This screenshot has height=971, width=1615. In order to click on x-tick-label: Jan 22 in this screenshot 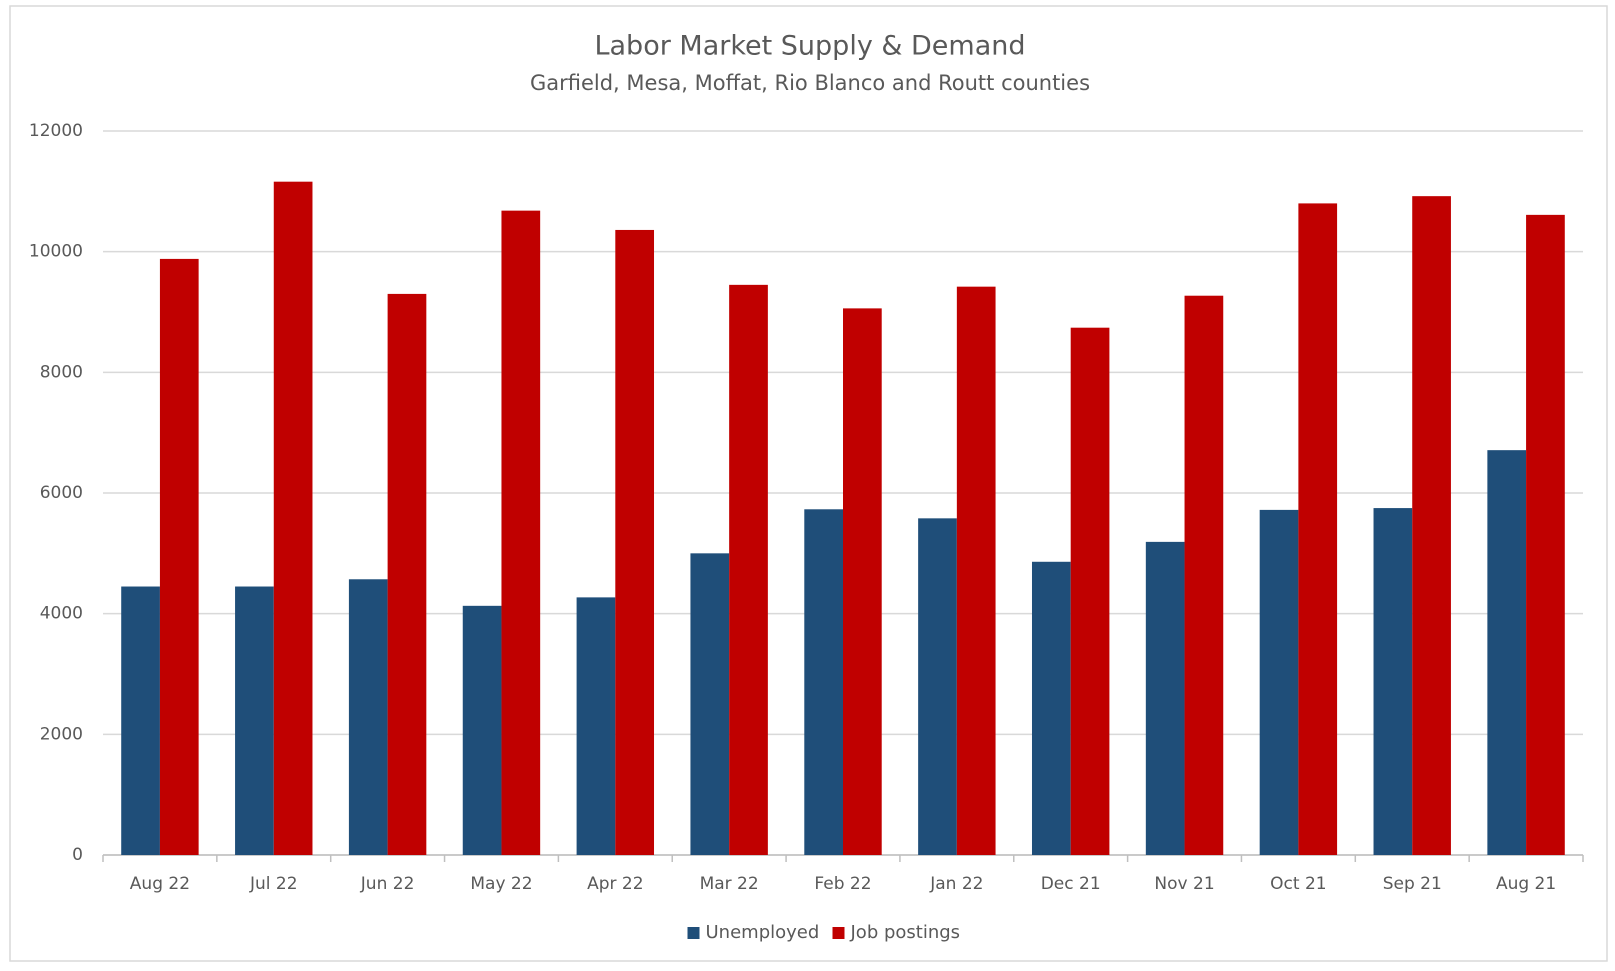, I will do `click(956, 884)`.